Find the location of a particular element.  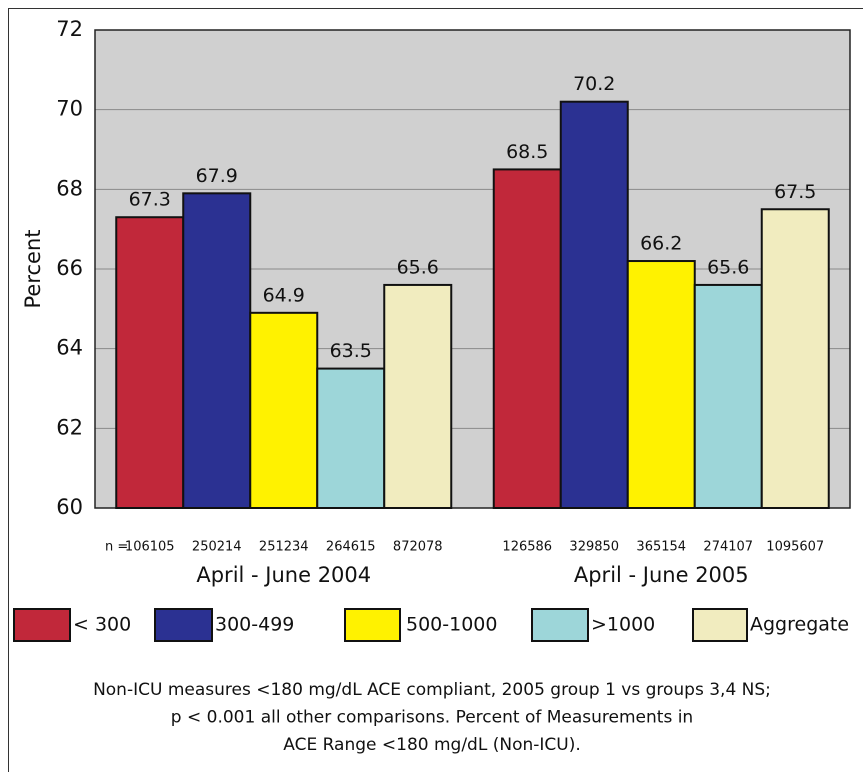

value-label: 64.9 is located at coordinates (284, 295).